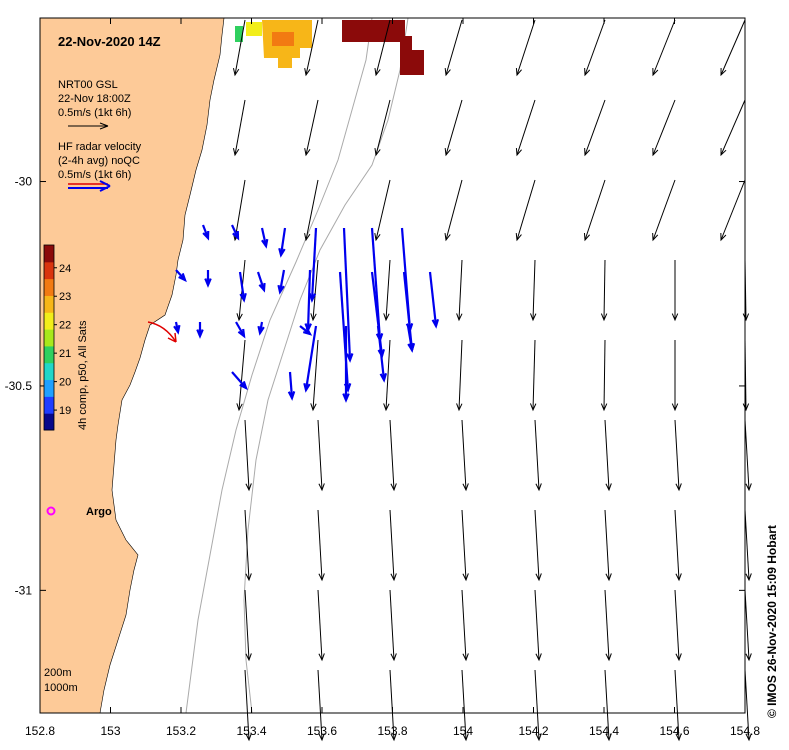 Image resolution: width=789 pixels, height=750 pixels. Describe the element at coordinates (251, 731) in the screenshot. I see `x-tick-label: 153.4` at that location.